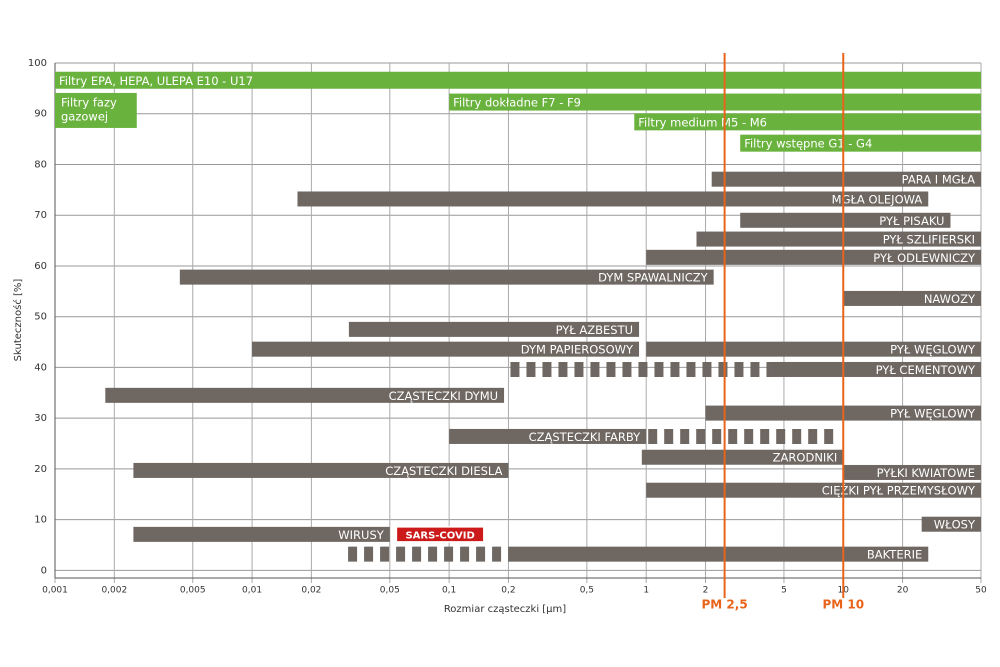 The width and height of the screenshot is (1000, 667). What do you see at coordinates (587, 591) in the screenshot?
I see `x-tick-label: 0,5` at bounding box center [587, 591].